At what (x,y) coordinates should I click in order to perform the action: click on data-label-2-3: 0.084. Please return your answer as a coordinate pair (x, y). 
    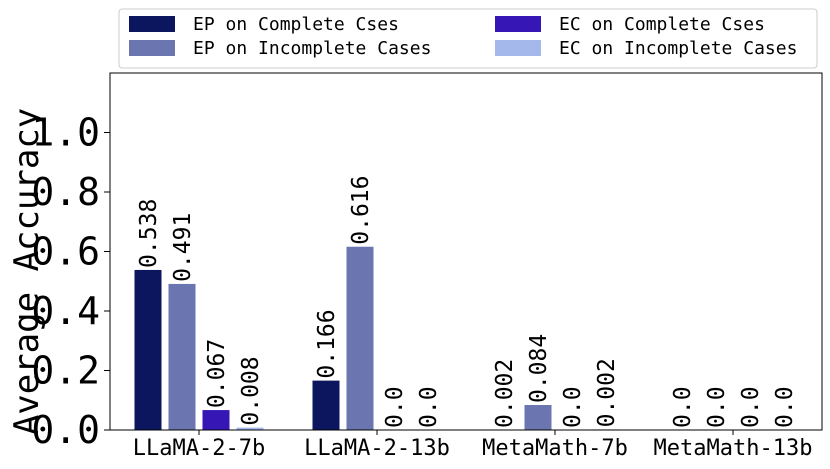
    Looking at the image, I should click on (539, 368).